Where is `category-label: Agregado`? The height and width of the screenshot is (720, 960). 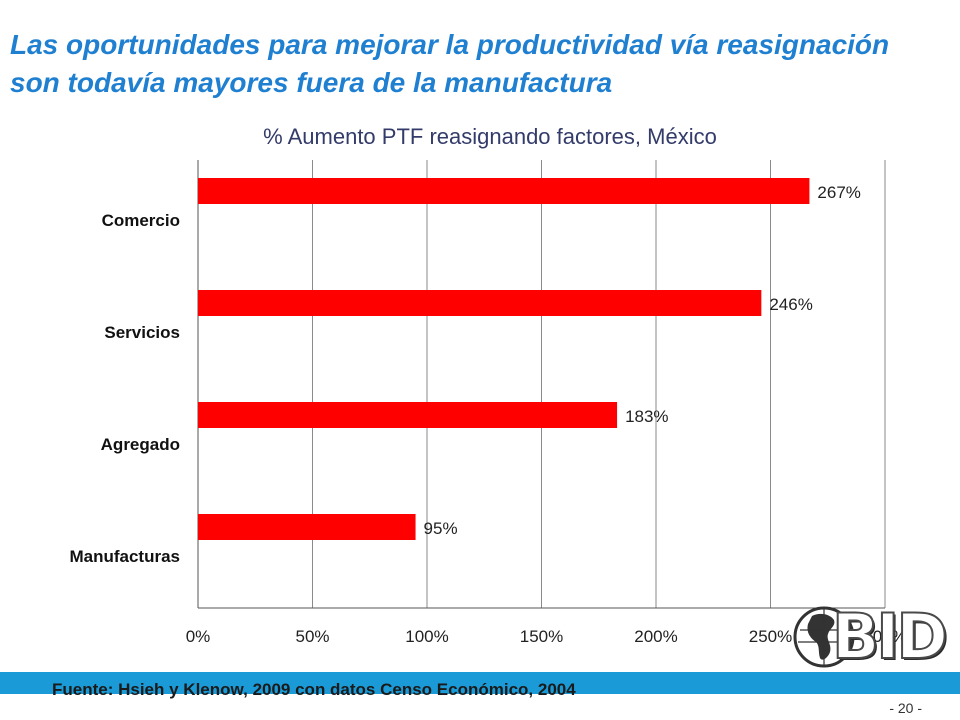 category-label: Agregado is located at coordinates (140, 444).